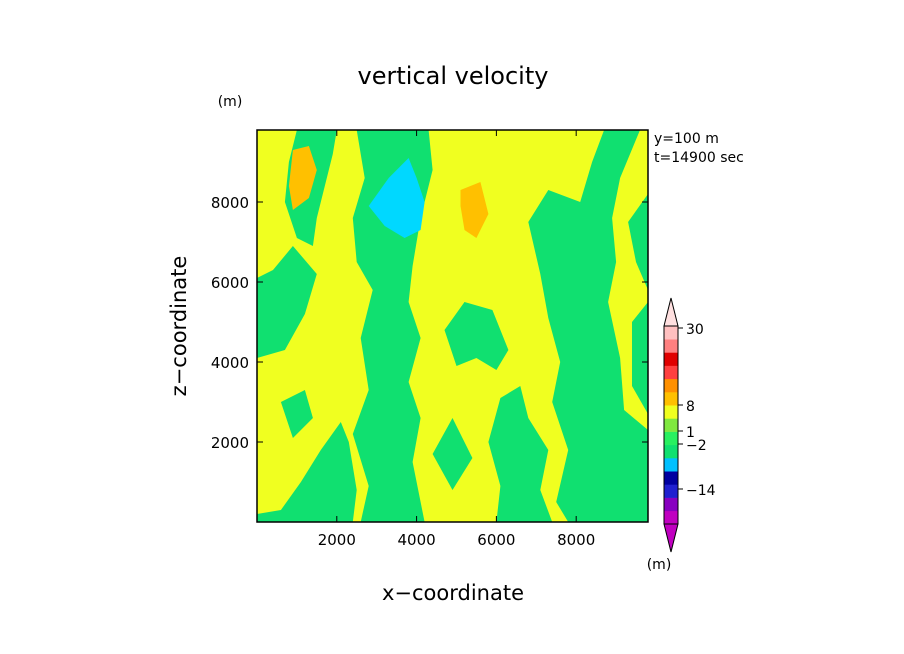  I want to click on y-axis-label: z−coordinate, so click(179, 326).